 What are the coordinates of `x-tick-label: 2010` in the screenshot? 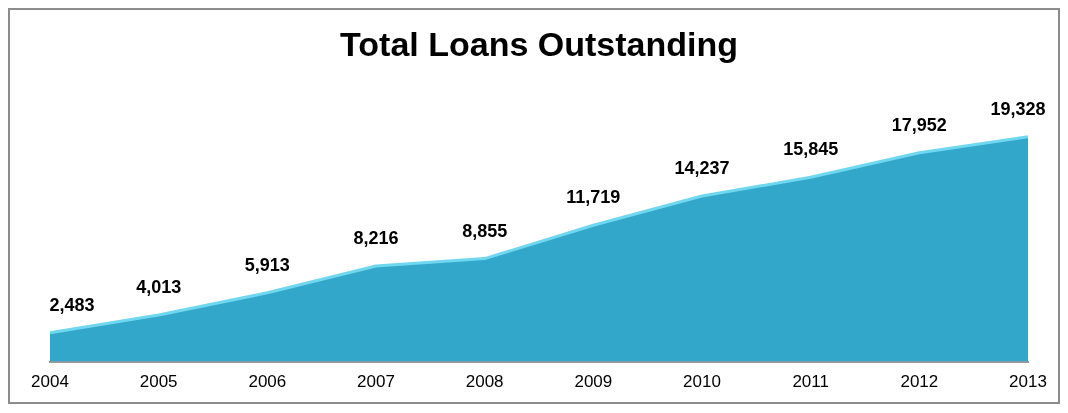 It's located at (702, 382).